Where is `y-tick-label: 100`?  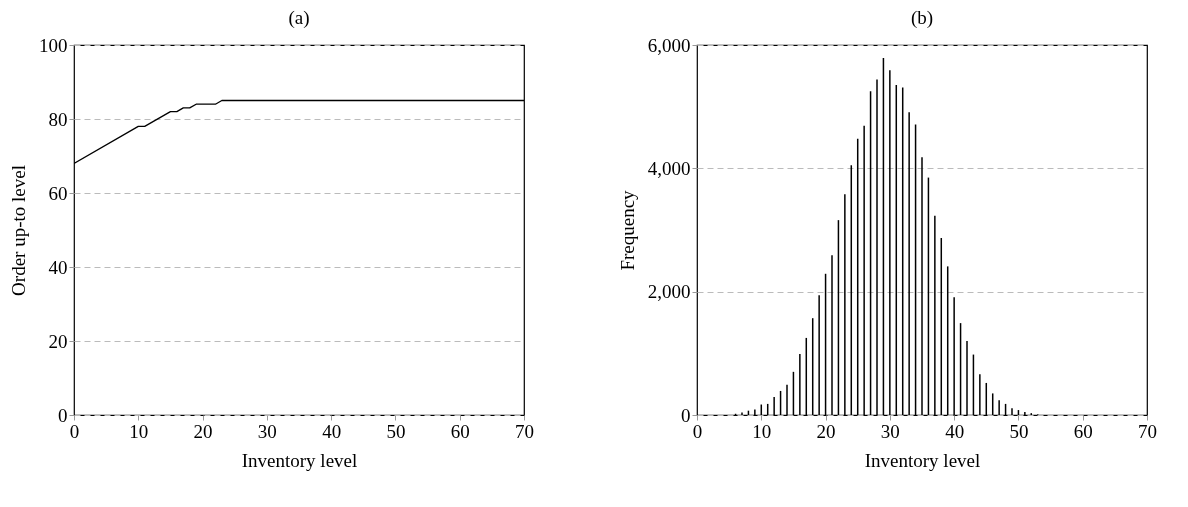 y-tick-label: 100 is located at coordinates (53, 45).